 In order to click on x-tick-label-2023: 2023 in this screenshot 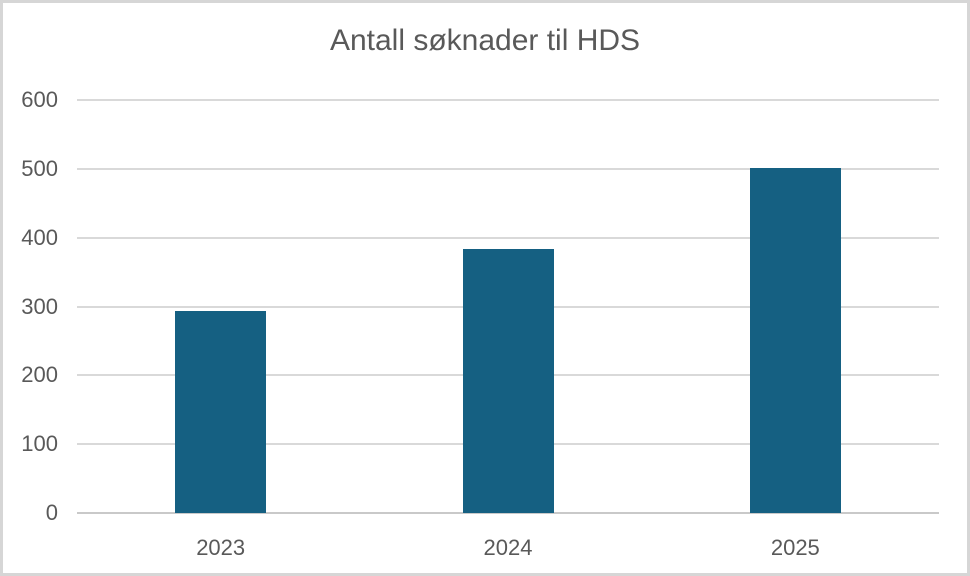, I will do `click(221, 547)`.